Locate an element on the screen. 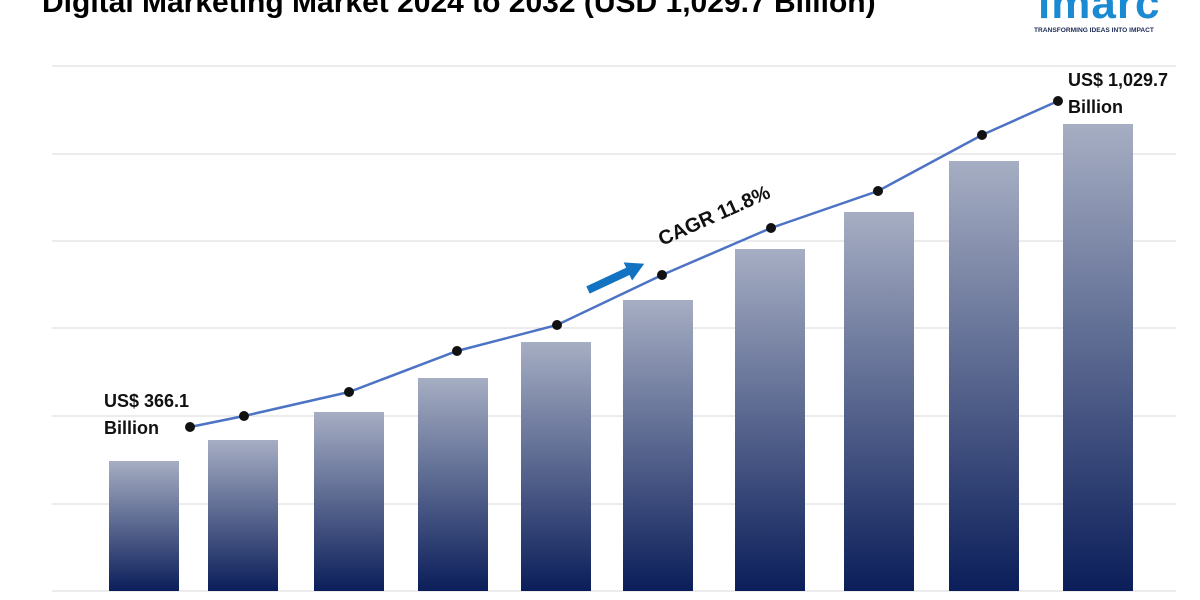 The width and height of the screenshot is (1200, 600). cagr-arrow is located at coordinates (615, 278).